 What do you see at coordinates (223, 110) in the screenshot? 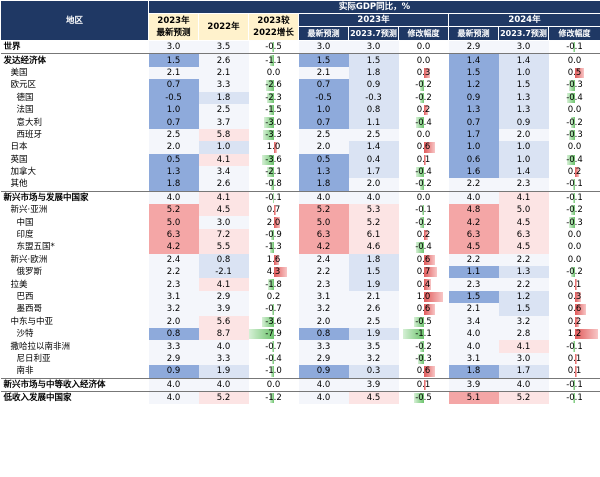
I see `value-2022: 2.5` at bounding box center [223, 110].